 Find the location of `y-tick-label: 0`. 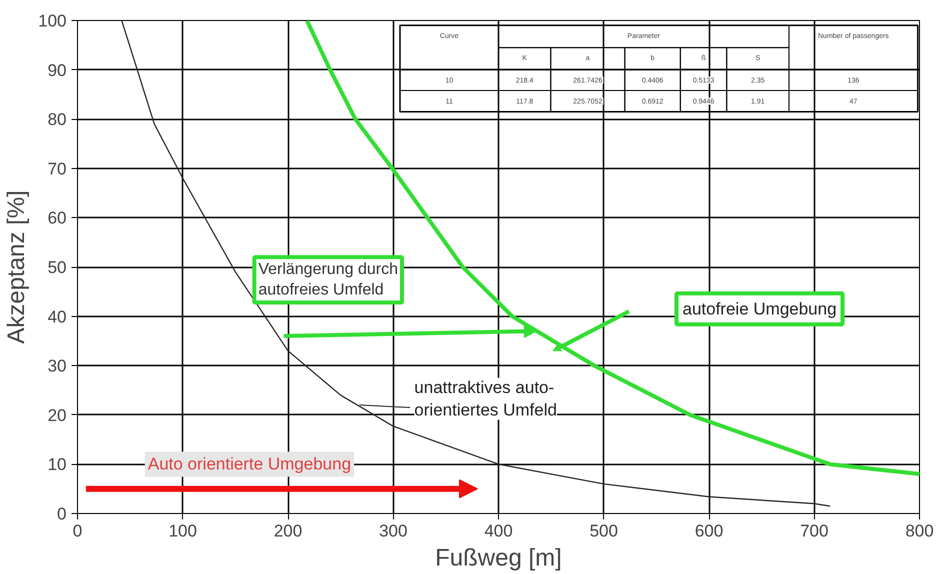

y-tick-label: 0 is located at coordinates (62, 514).